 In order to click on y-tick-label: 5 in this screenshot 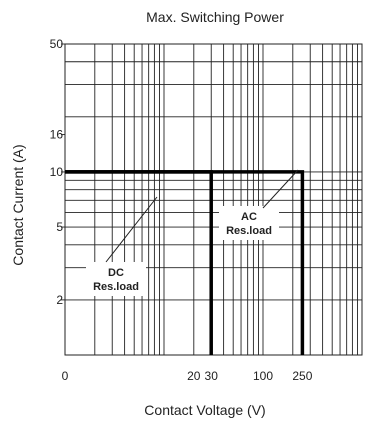, I will do `click(59, 227)`.